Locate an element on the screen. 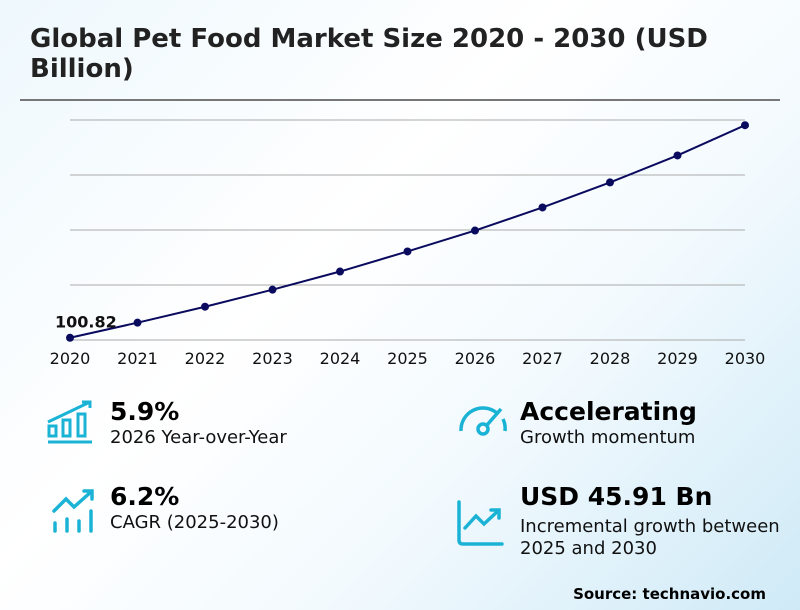 The height and width of the screenshot is (610, 800). x-tick-label: 2024 is located at coordinates (340, 358).